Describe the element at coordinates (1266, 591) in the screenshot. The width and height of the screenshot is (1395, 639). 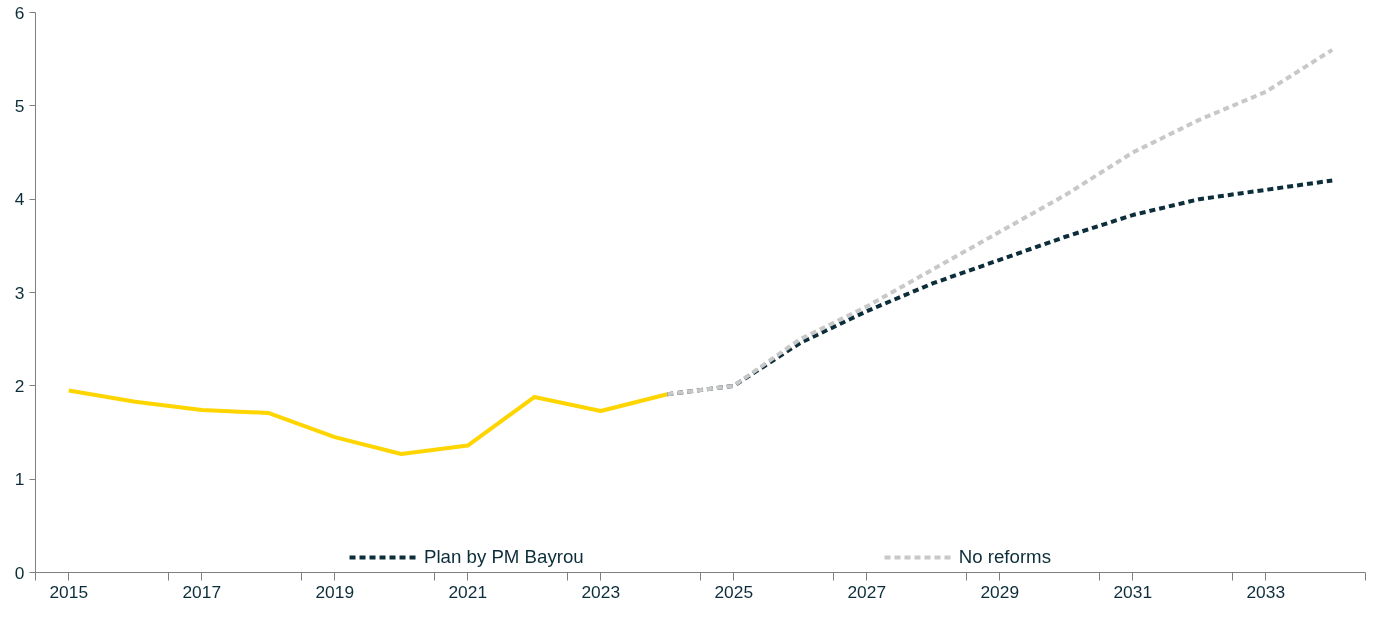
I see `x-tick-label: 2033` at that location.